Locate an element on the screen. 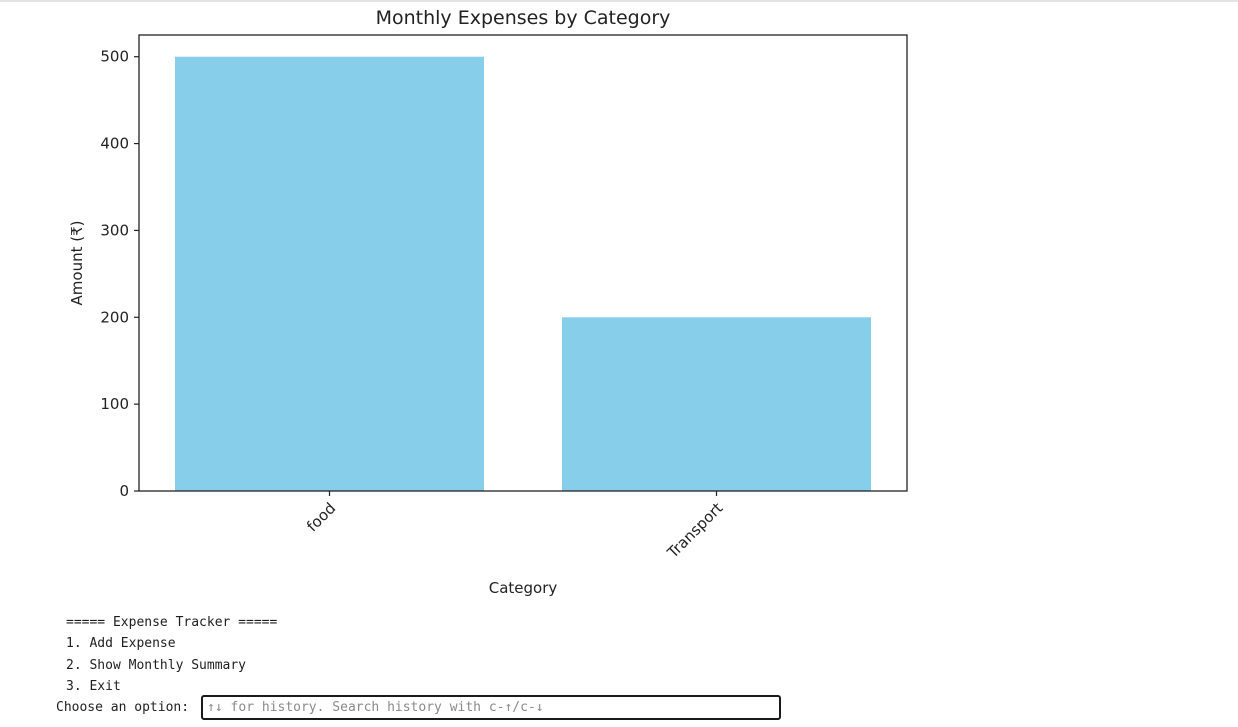 Image resolution: width=1238 pixels, height=727 pixels. x-tick-label: Transport is located at coordinates (694, 530).